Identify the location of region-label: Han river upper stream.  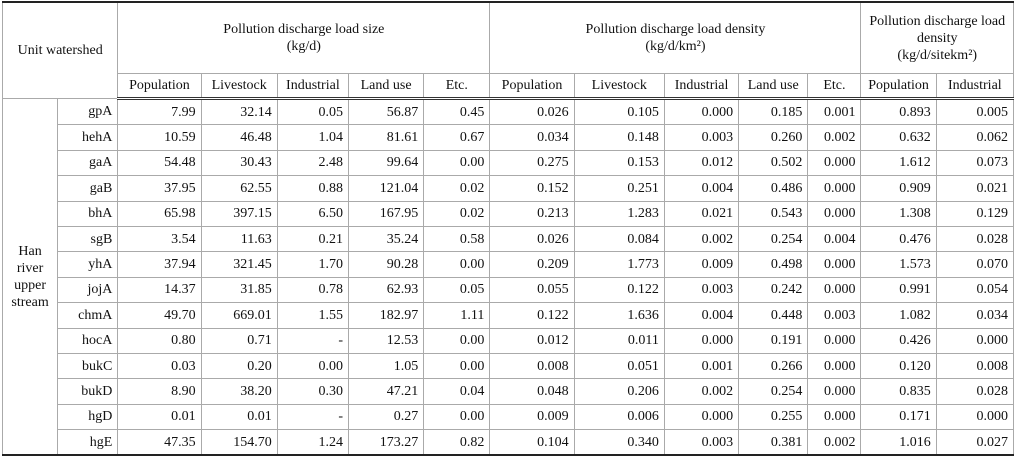
(30, 277).